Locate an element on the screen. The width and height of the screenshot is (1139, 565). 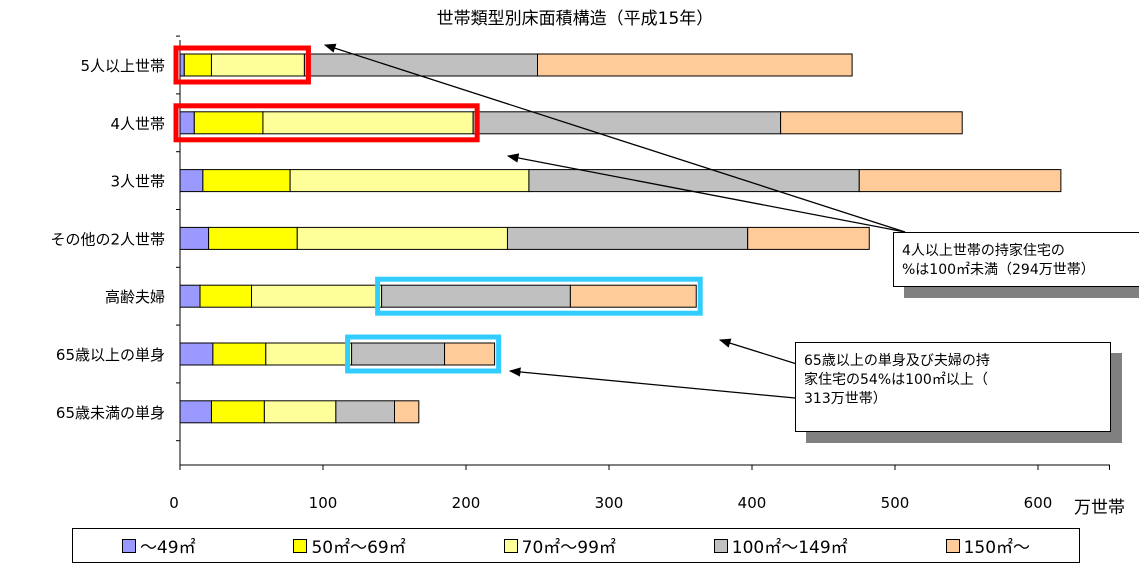
legend: ～49㎡ 50㎡～69㎡ 70㎡～99㎡ 100㎡～149㎡ 150㎡～ is located at coordinates (576, 545).